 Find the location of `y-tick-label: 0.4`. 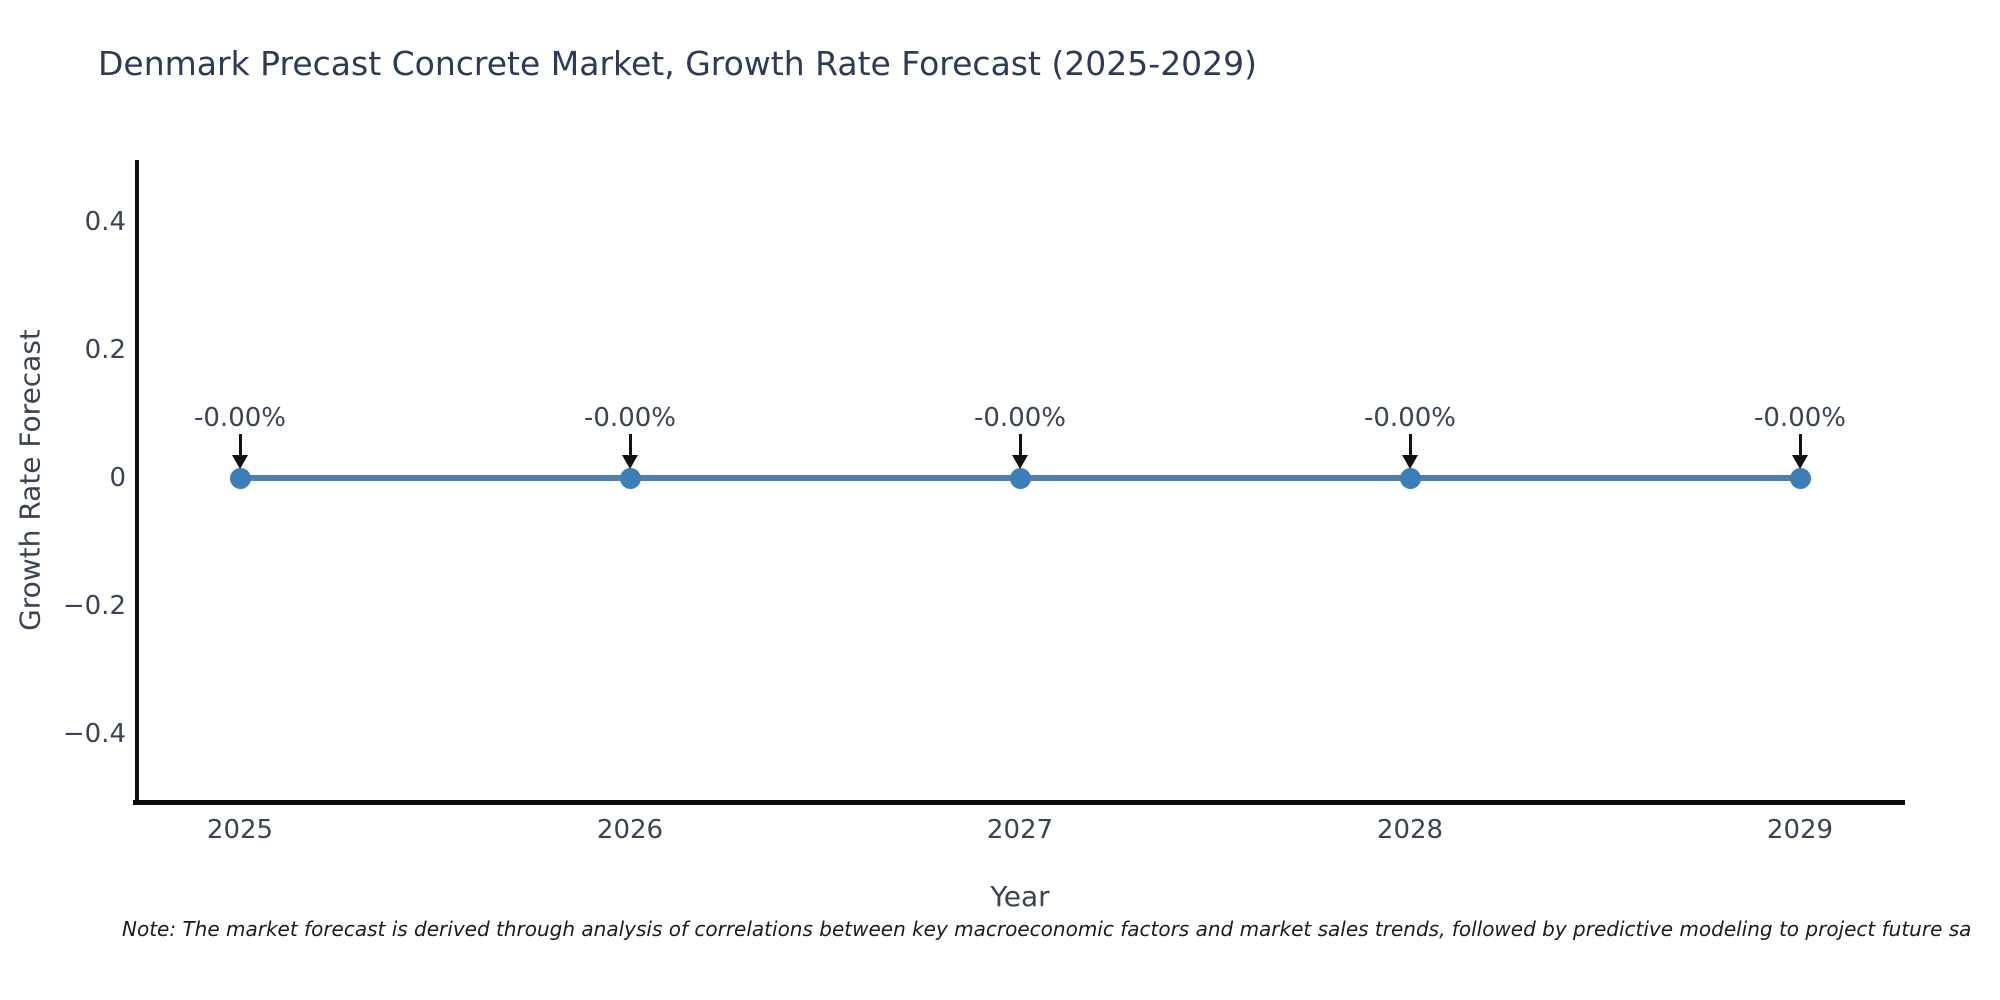

y-tick-label: 0.4 is located at coordinates (105, 222).